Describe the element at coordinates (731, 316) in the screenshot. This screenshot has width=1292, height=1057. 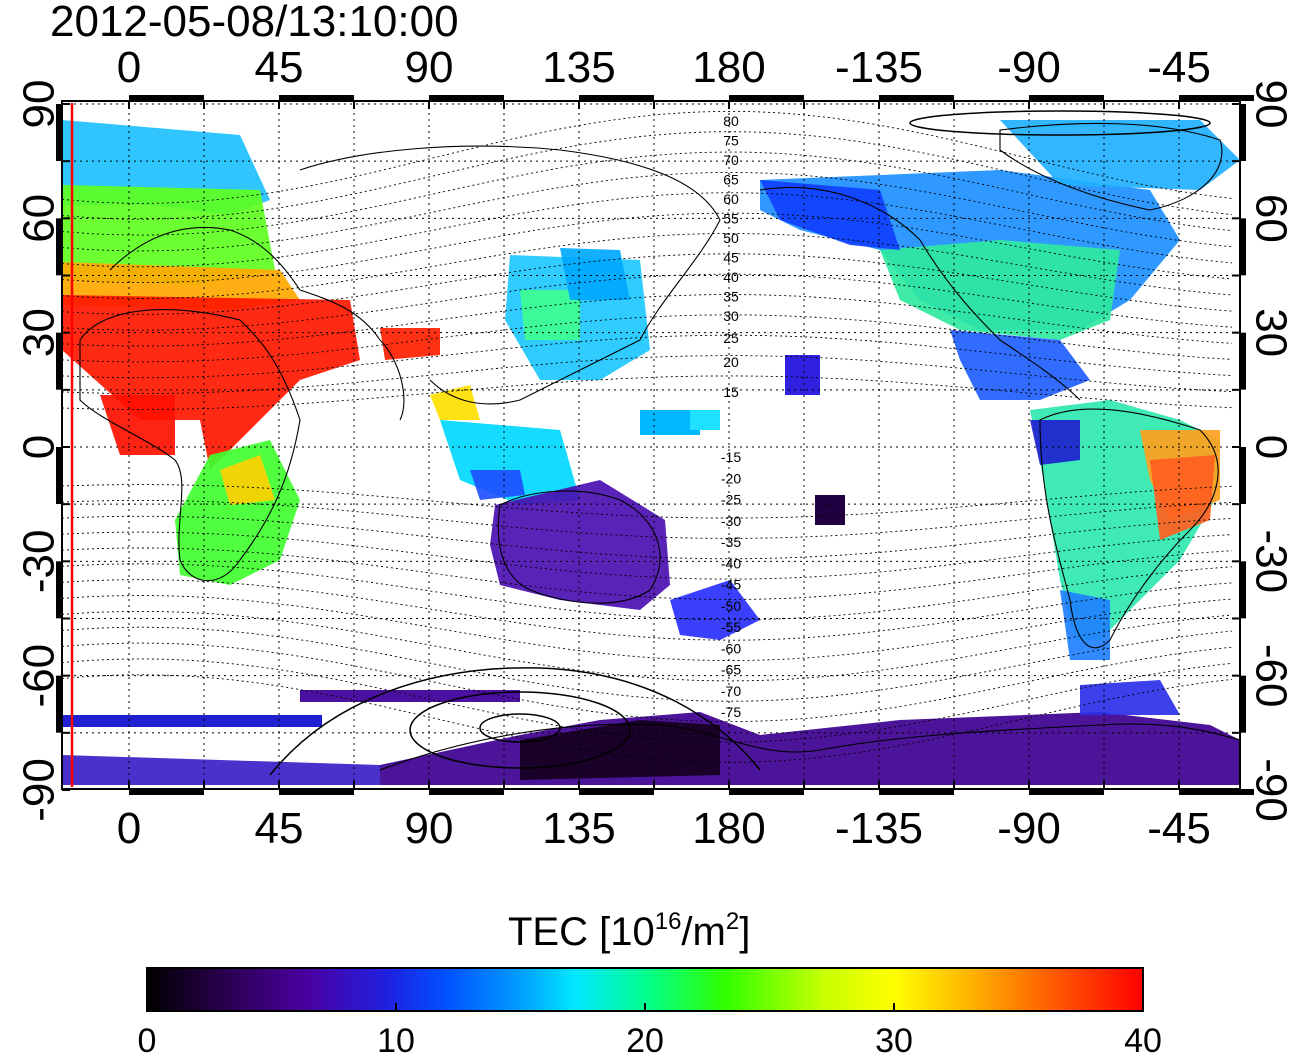
I see `contour-label: 30` at that location.